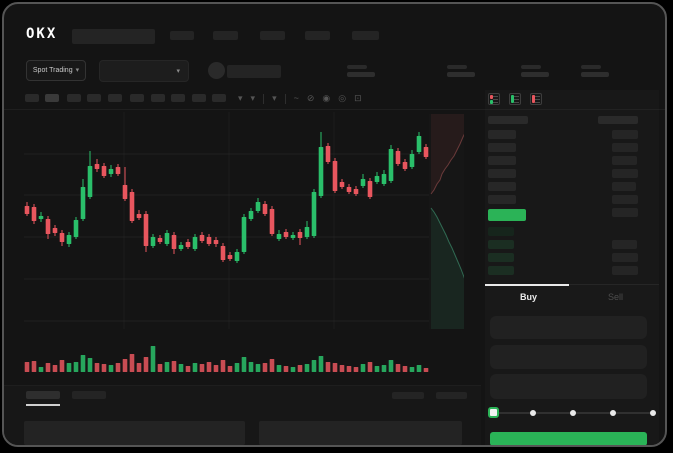  Describe the element at coordinates (89, 395) in the screenshot. I see `bottom-tab` at that location.